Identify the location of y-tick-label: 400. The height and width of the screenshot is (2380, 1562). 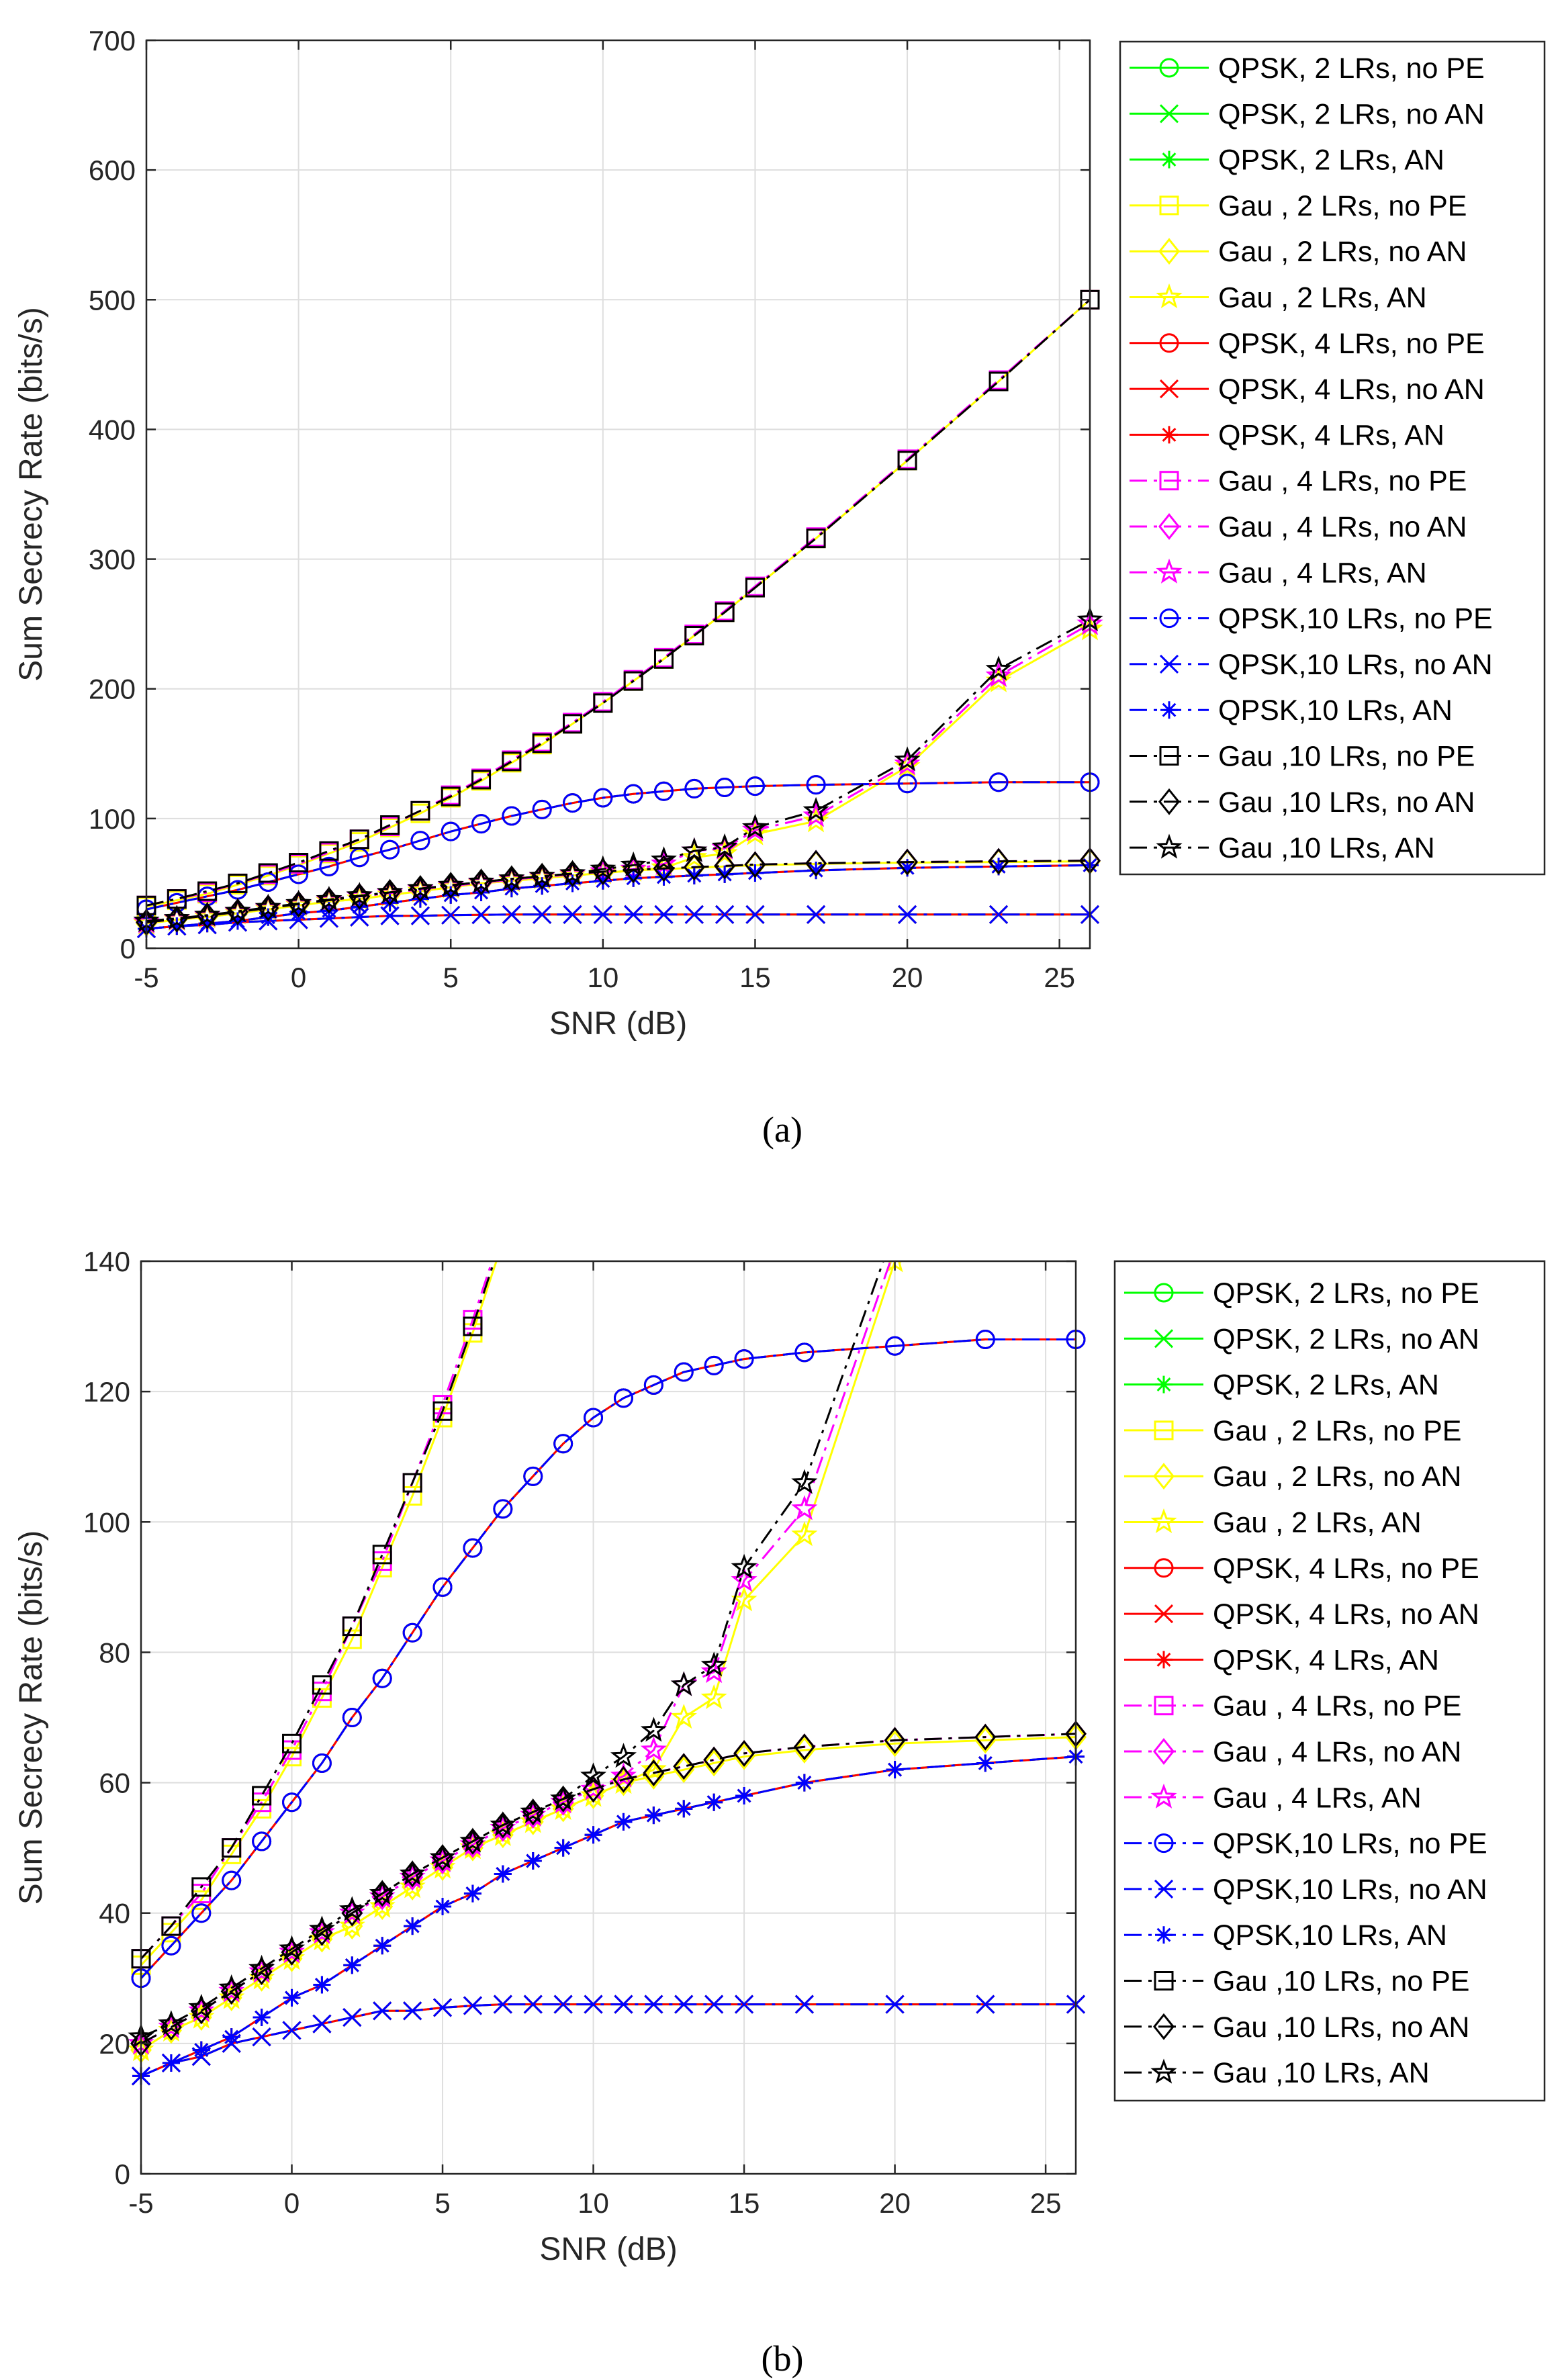
(112, 429).